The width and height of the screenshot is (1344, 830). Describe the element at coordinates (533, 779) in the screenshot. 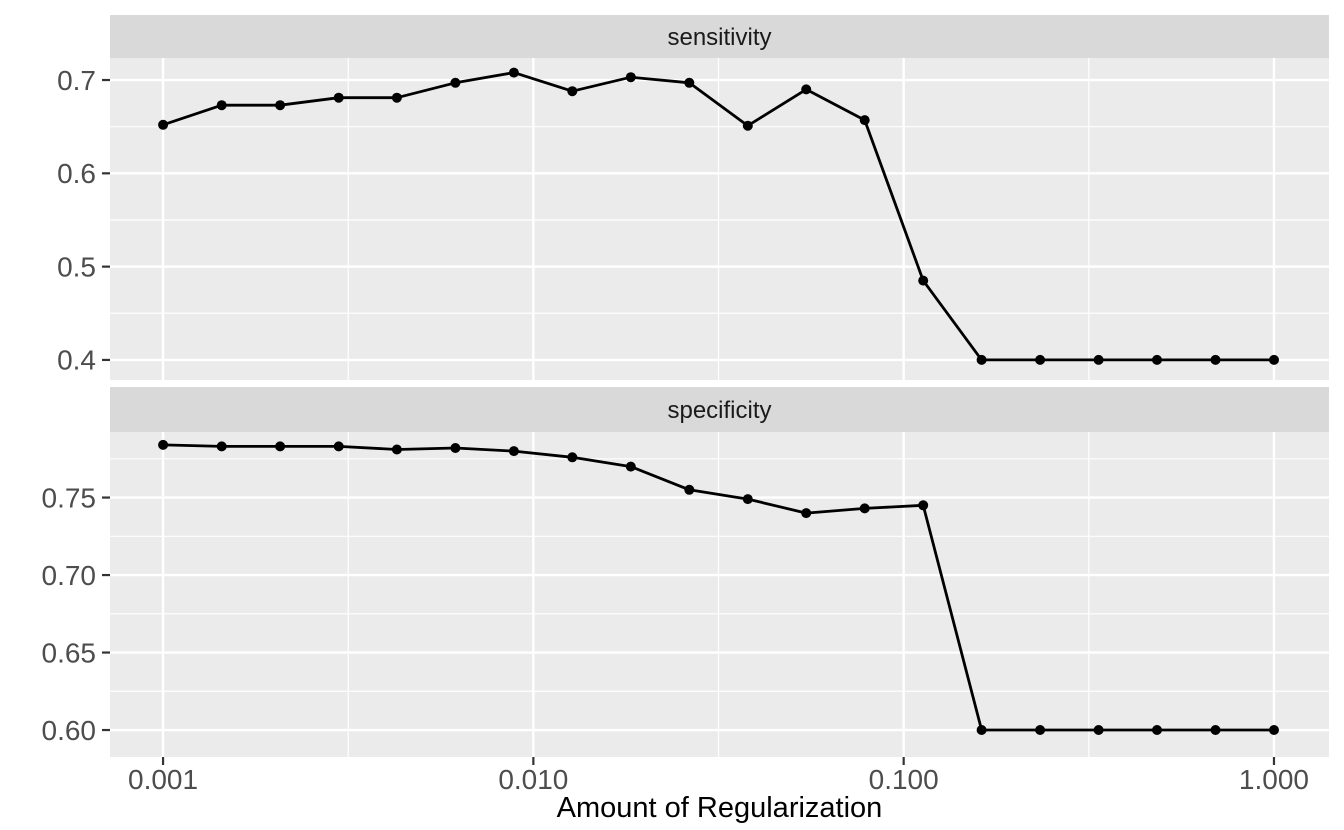

I see `x-tick-label: 0.010` at that location.